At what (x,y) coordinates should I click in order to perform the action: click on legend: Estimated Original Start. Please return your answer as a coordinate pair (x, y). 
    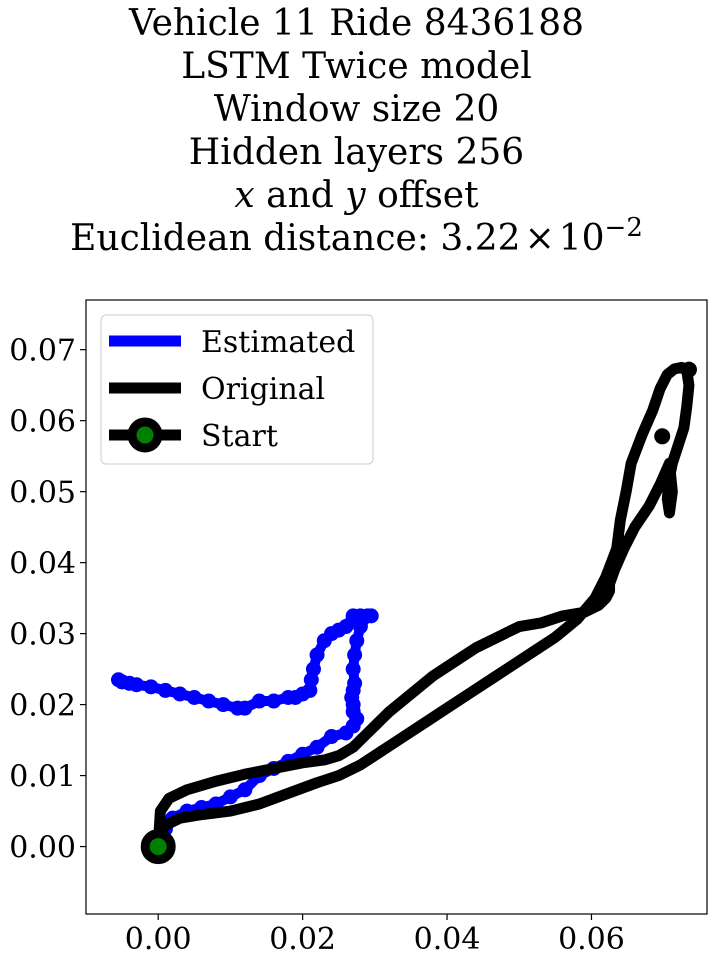
    Looking at the image, I should click on (237, 389).